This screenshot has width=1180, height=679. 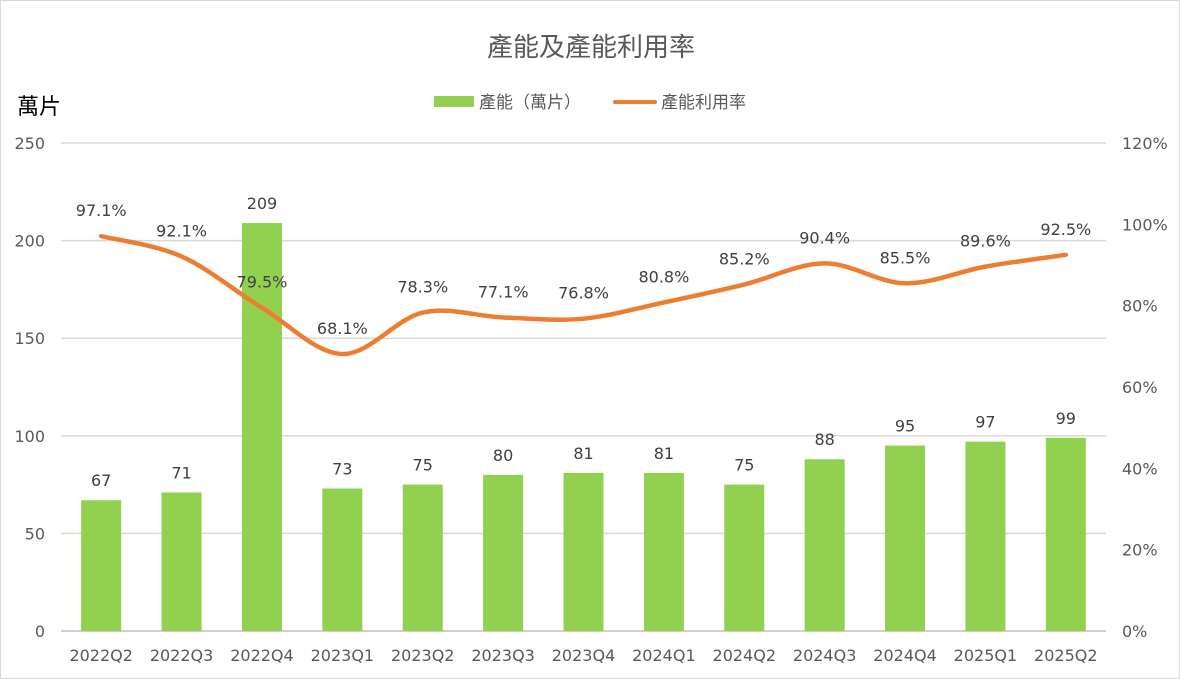 I want to click on y-tick-label: 250, so click(x=29, y=143).